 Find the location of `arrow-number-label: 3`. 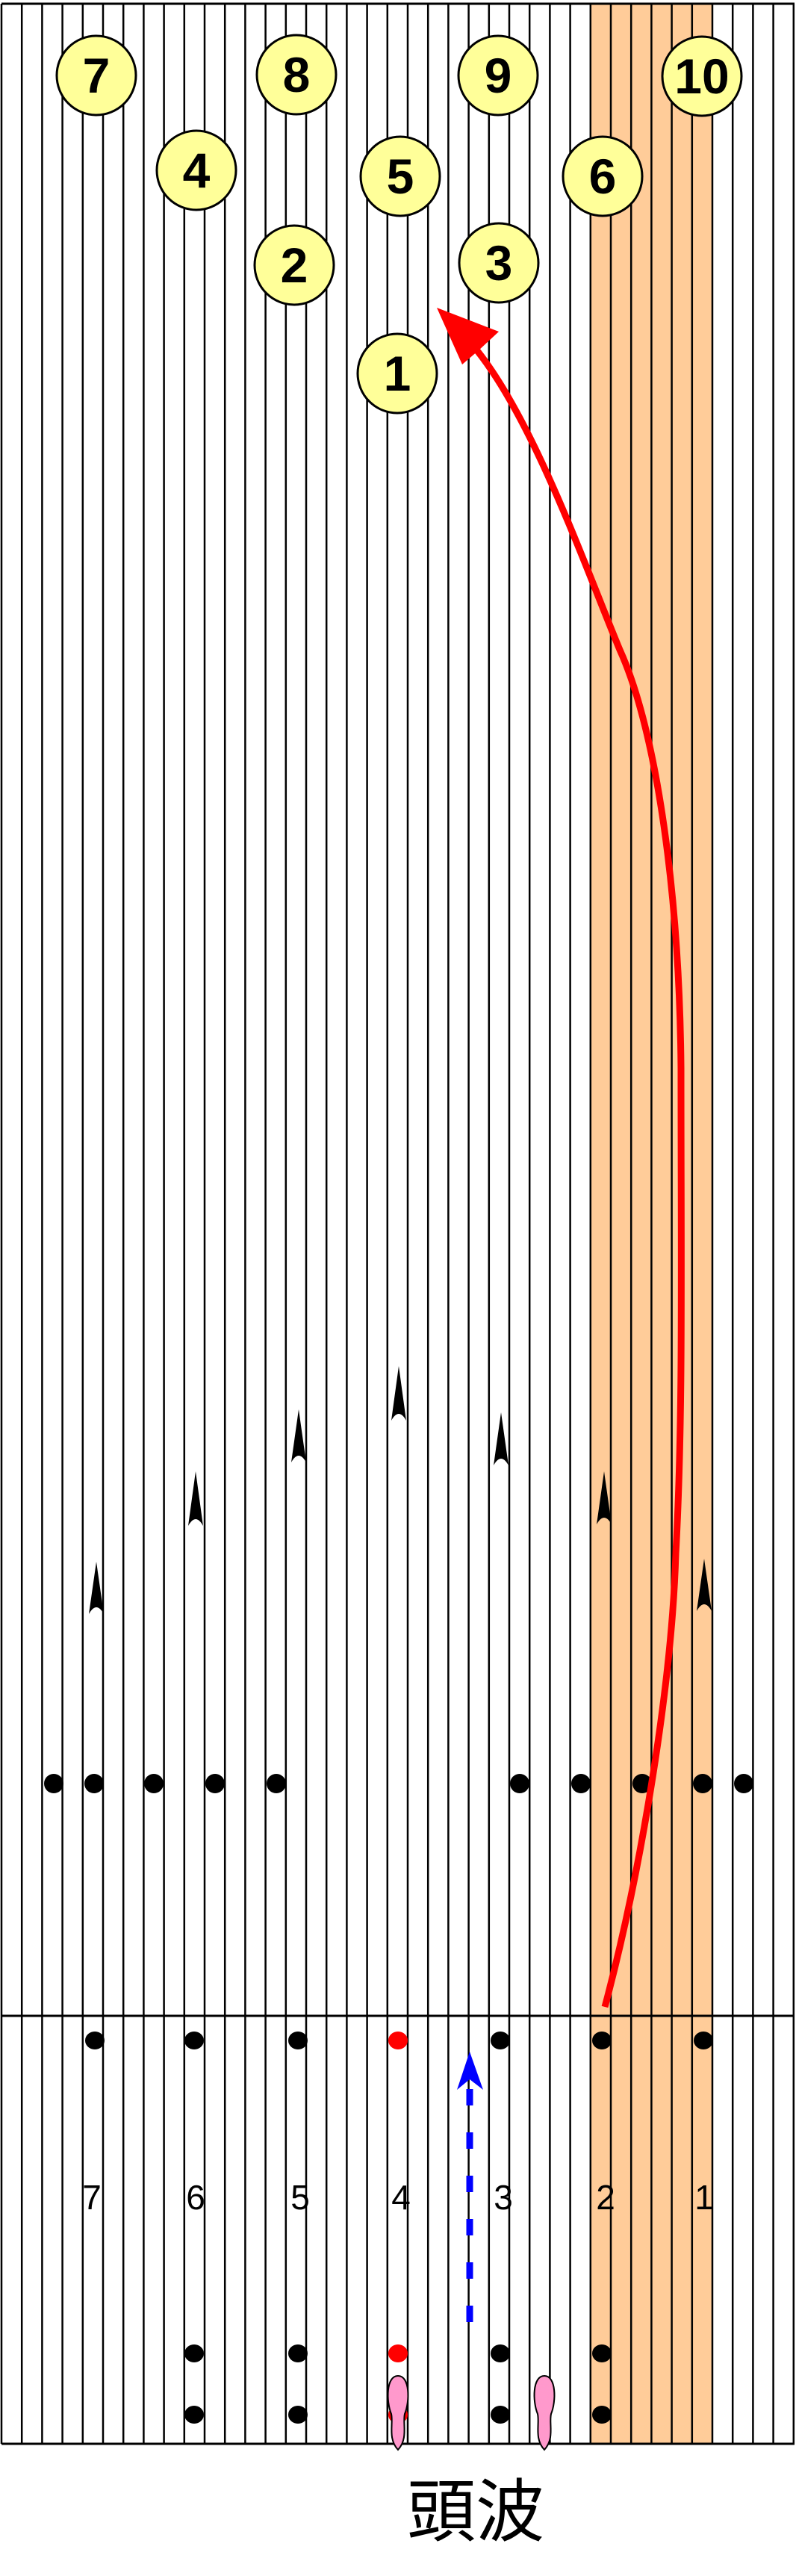

arrow-number-label: 3 is located at coordinates (503, 2197).